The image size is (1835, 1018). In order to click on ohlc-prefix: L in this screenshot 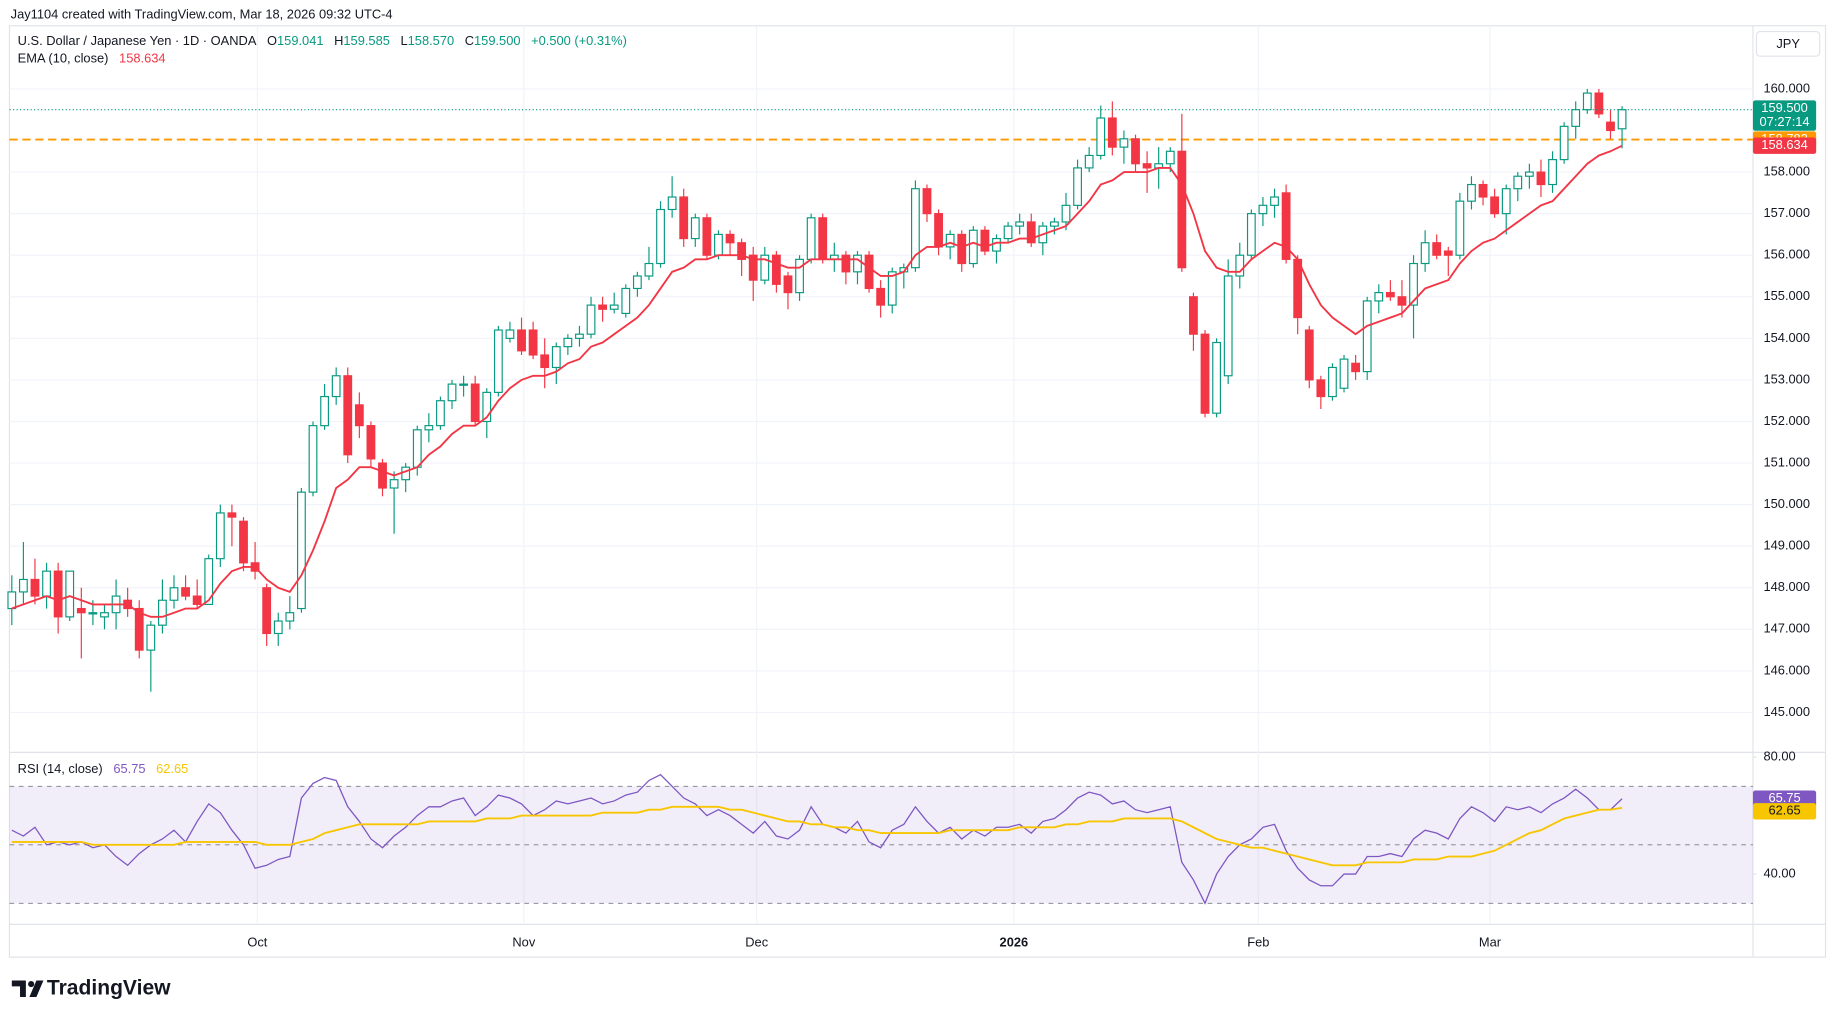, I will do `click(403, 41)`.